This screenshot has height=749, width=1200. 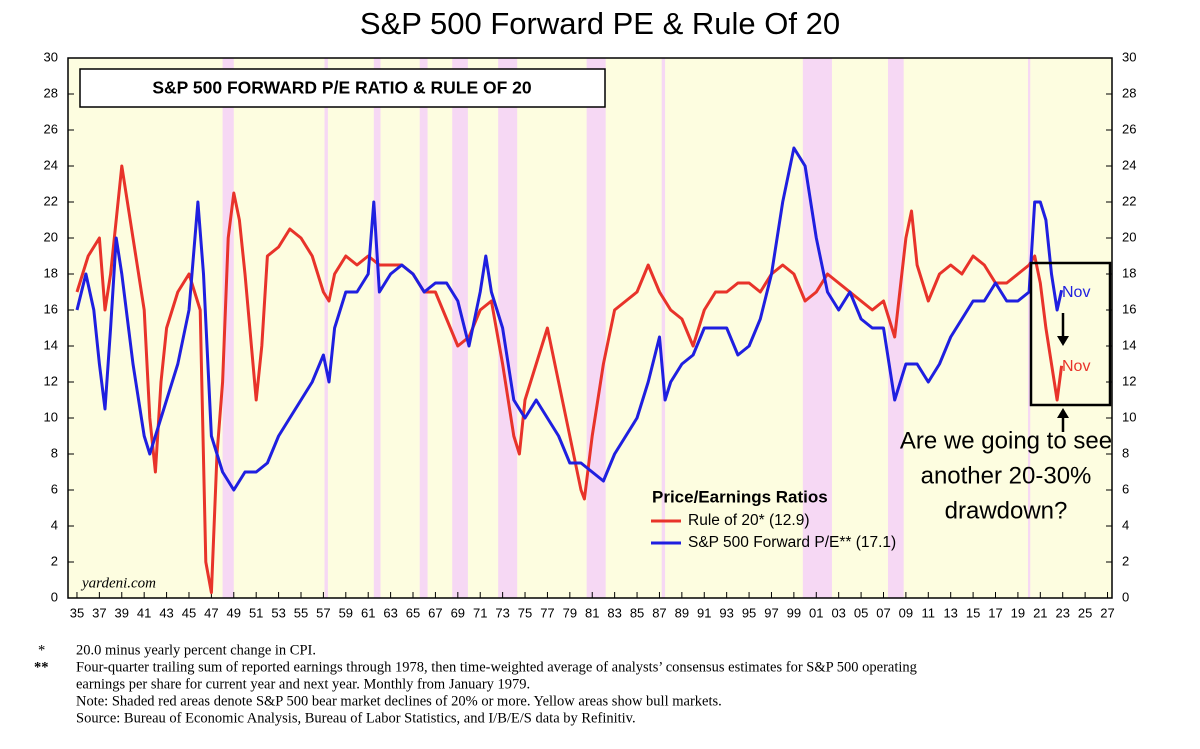 I want to click on y2-tick-label: 26, so click(x=1129, y=128).